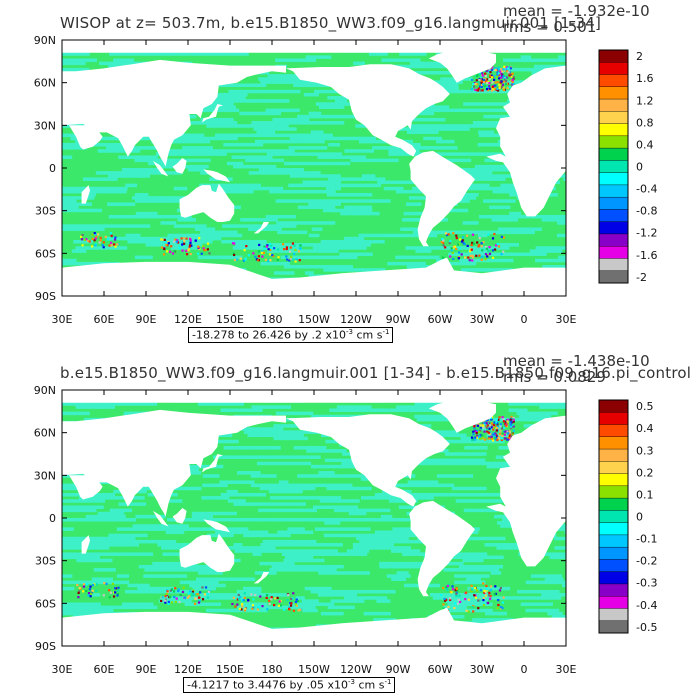  What do you see at coordinates (62, 319) in the screenshot?
I see `x-tick-label: 30E` at bounding box center [62, 319].